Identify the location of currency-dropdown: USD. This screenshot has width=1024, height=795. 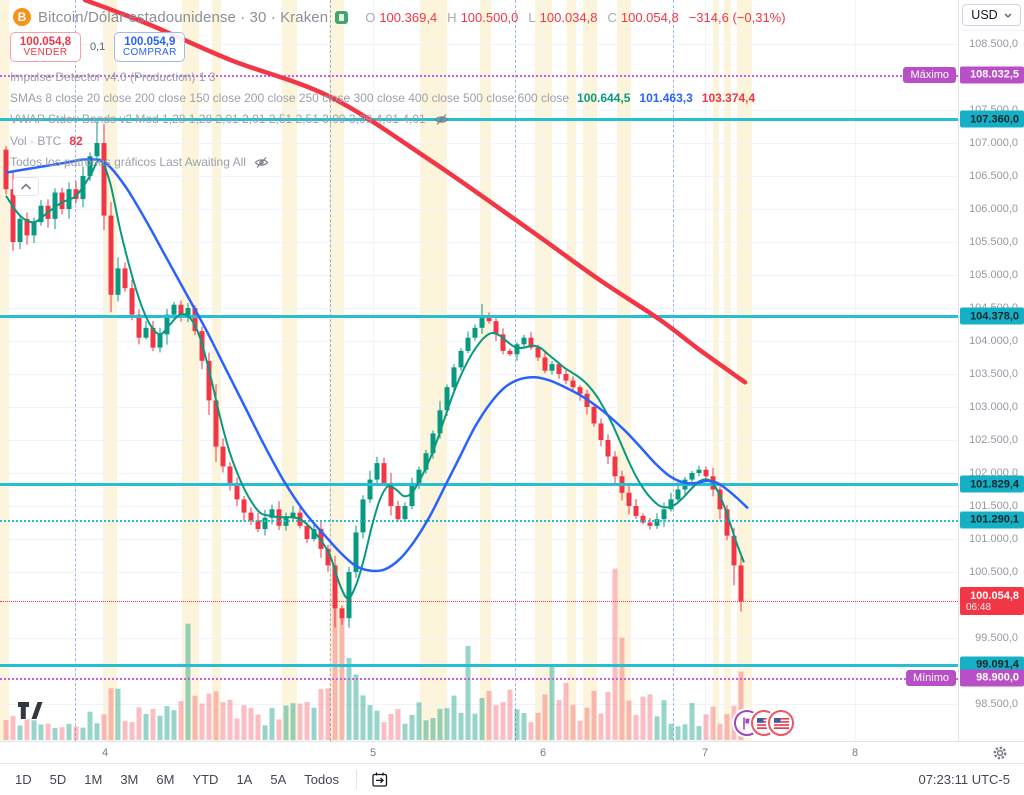
(991, 15).